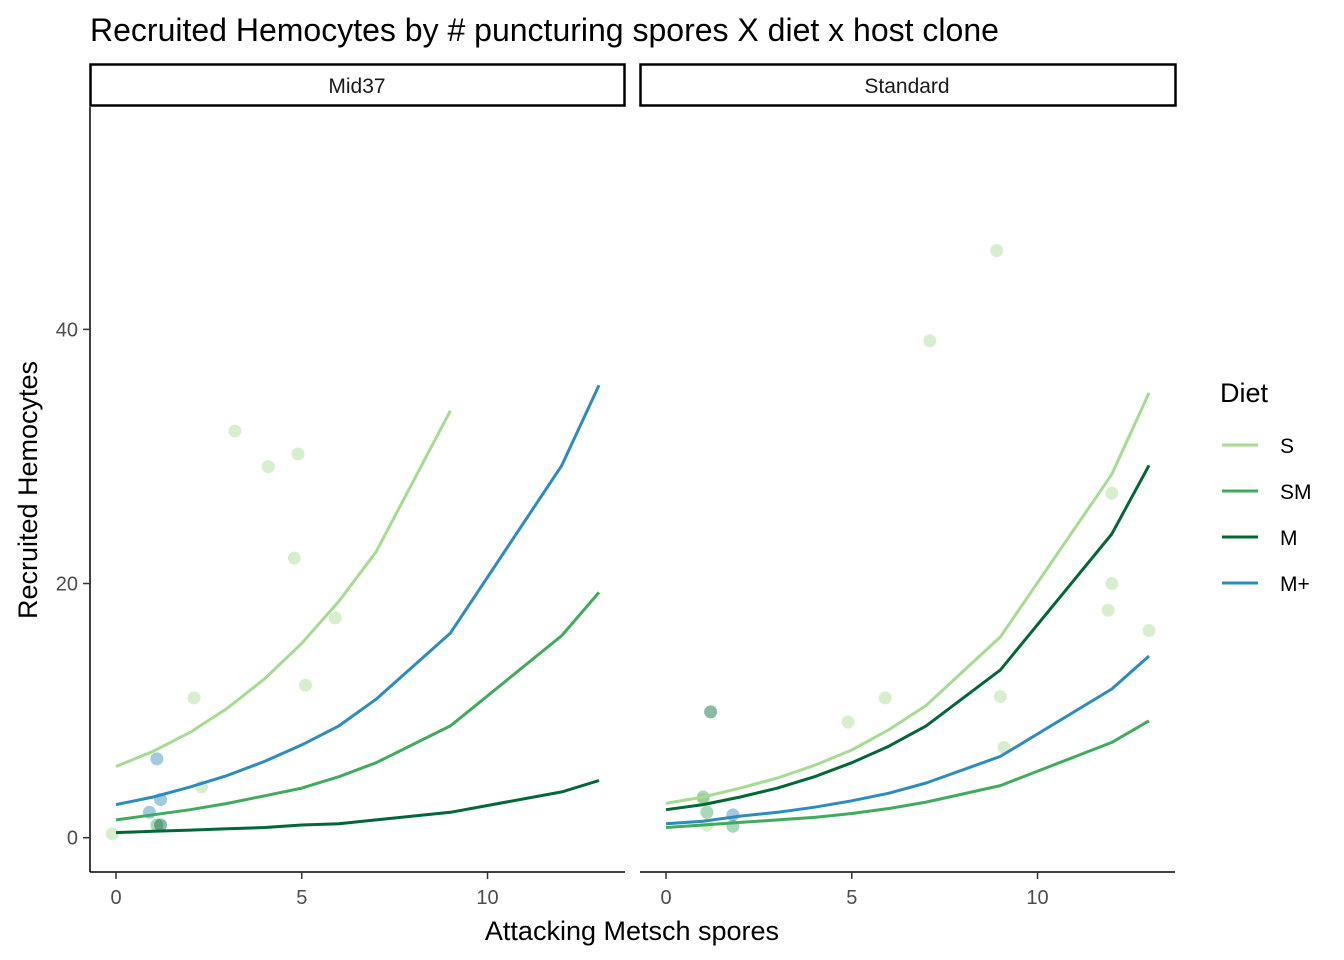 The width and height of the screenshot is (1344, 960). I want to click on series-line-mid37-sm, so click(358, 706).